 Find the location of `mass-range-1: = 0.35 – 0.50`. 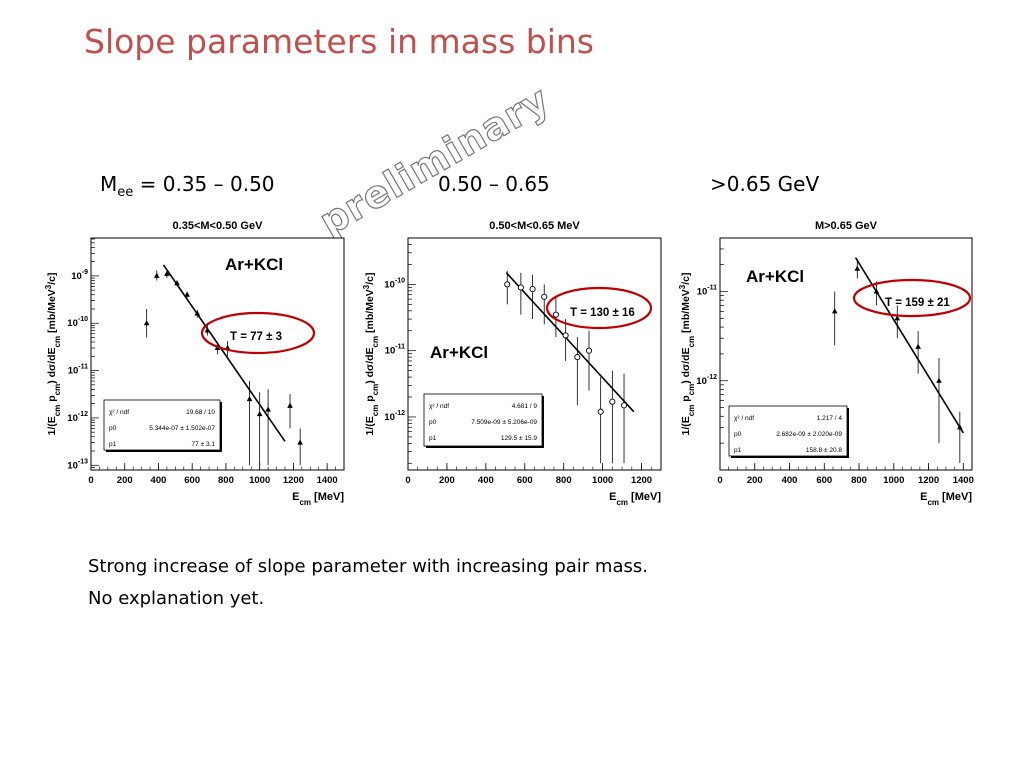

mass-range-1: = 0.35 – 0.50 is located at coordinates (204, 184).